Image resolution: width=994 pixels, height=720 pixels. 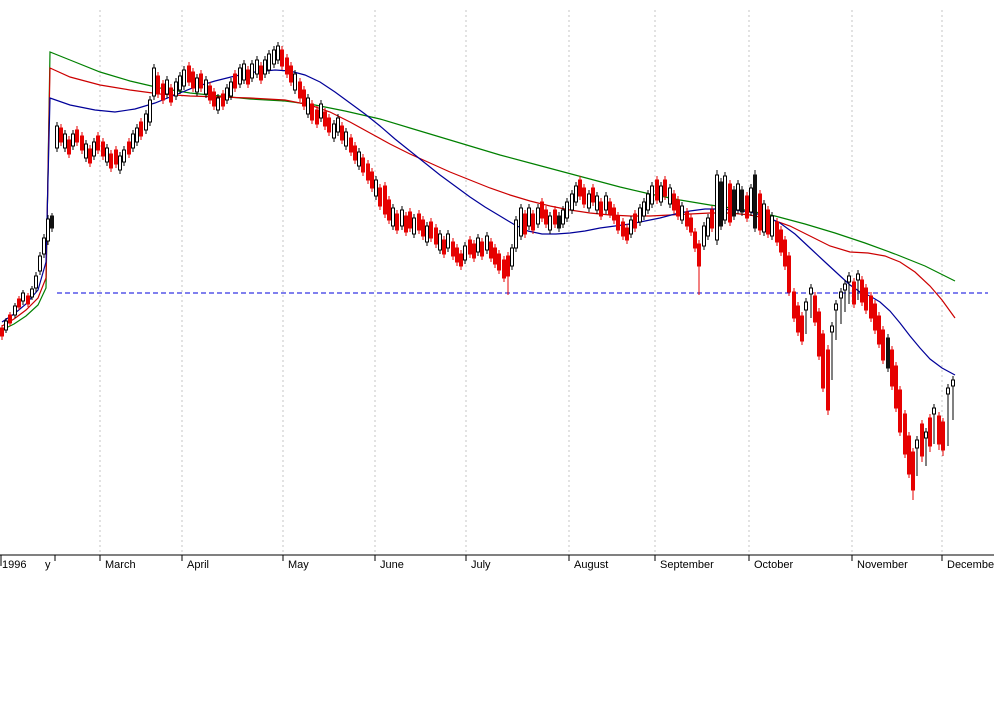 I want to click on month-label: October, so click(x=773, y=565).